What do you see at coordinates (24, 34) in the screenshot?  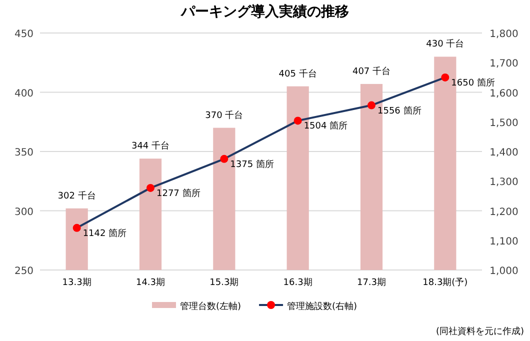 I see `y-tick-label: 450` at bounding box center [24, 34].